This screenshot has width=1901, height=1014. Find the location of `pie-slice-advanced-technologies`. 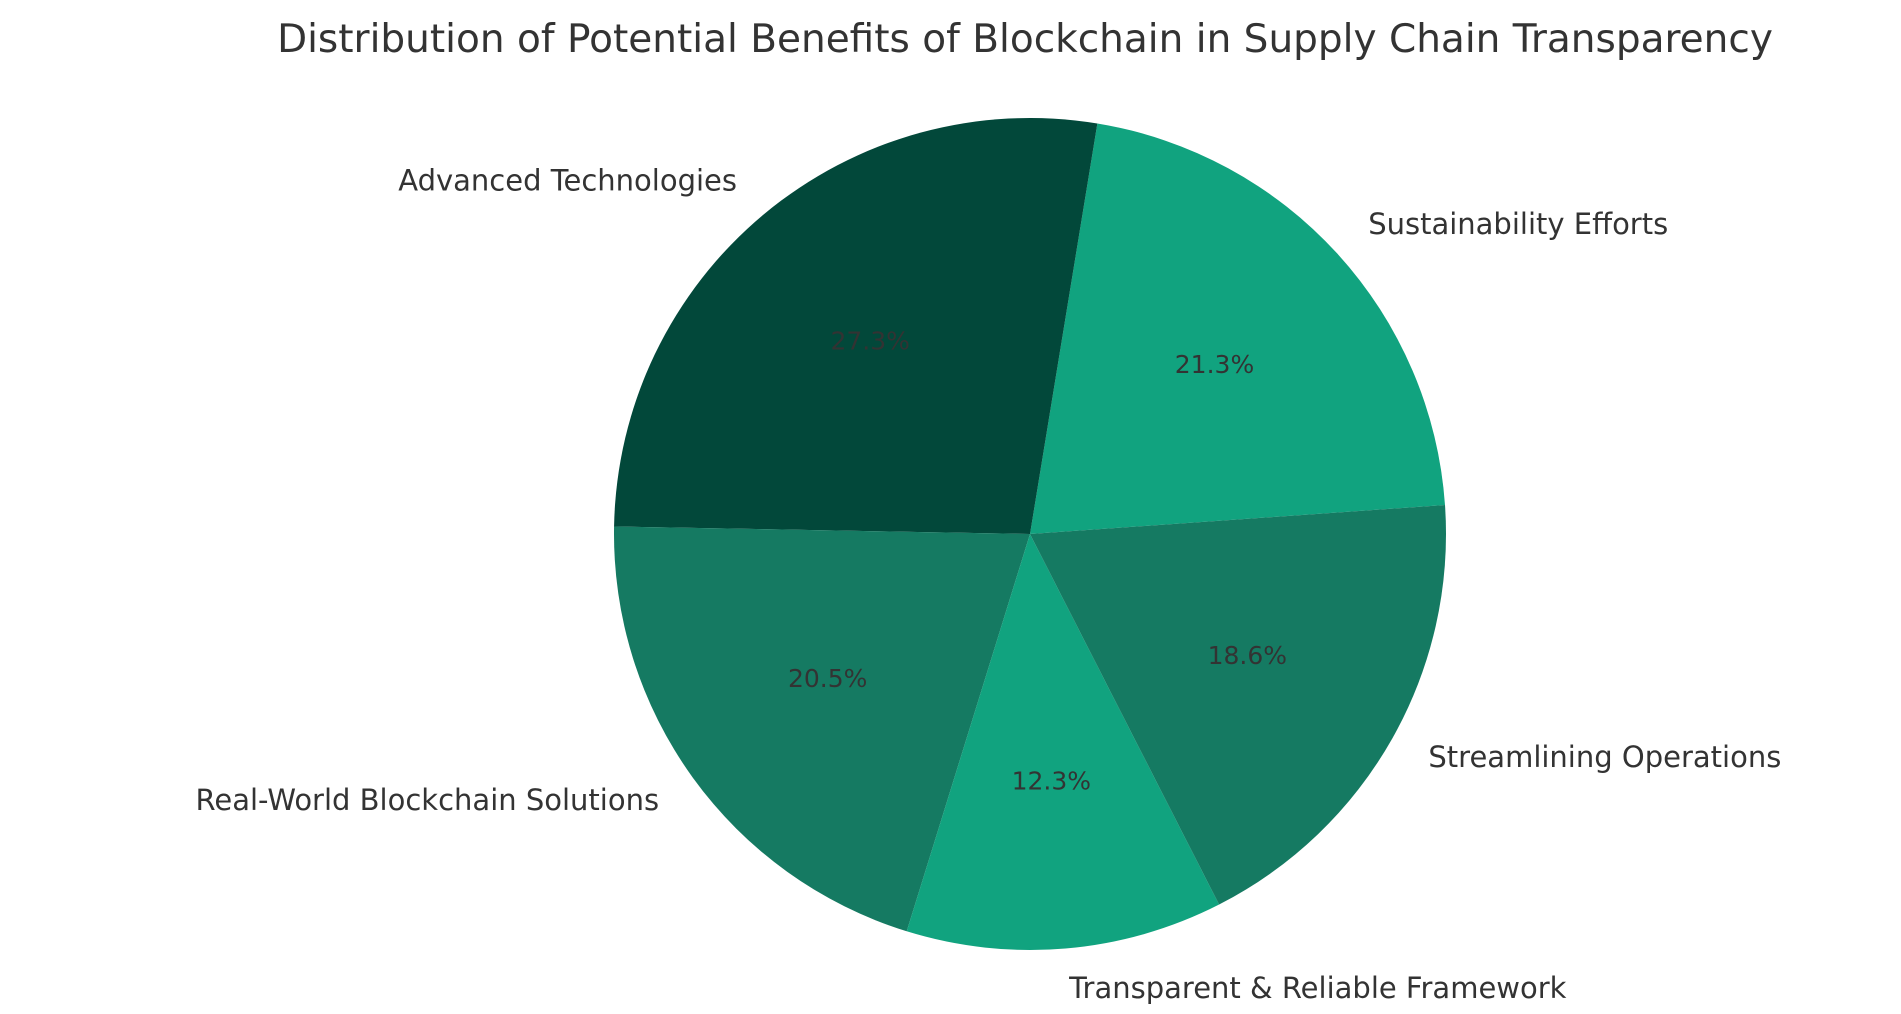

pie-slice-advanced-technologies is located at coordinates (856, 326).